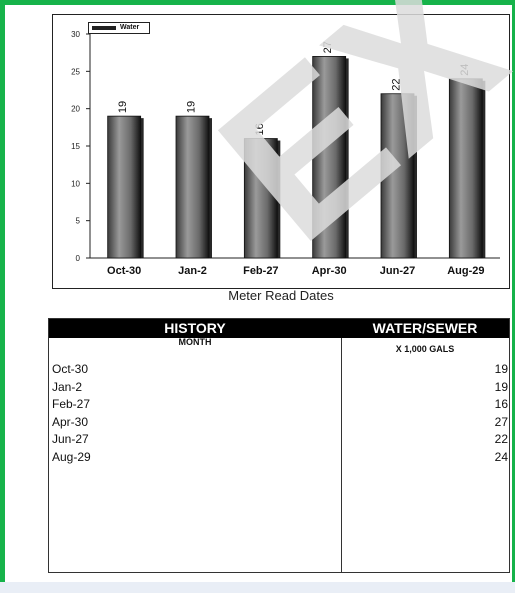 This screenshot has width=515, height=593. I want to click on row-value: 16, so click(501, 404).